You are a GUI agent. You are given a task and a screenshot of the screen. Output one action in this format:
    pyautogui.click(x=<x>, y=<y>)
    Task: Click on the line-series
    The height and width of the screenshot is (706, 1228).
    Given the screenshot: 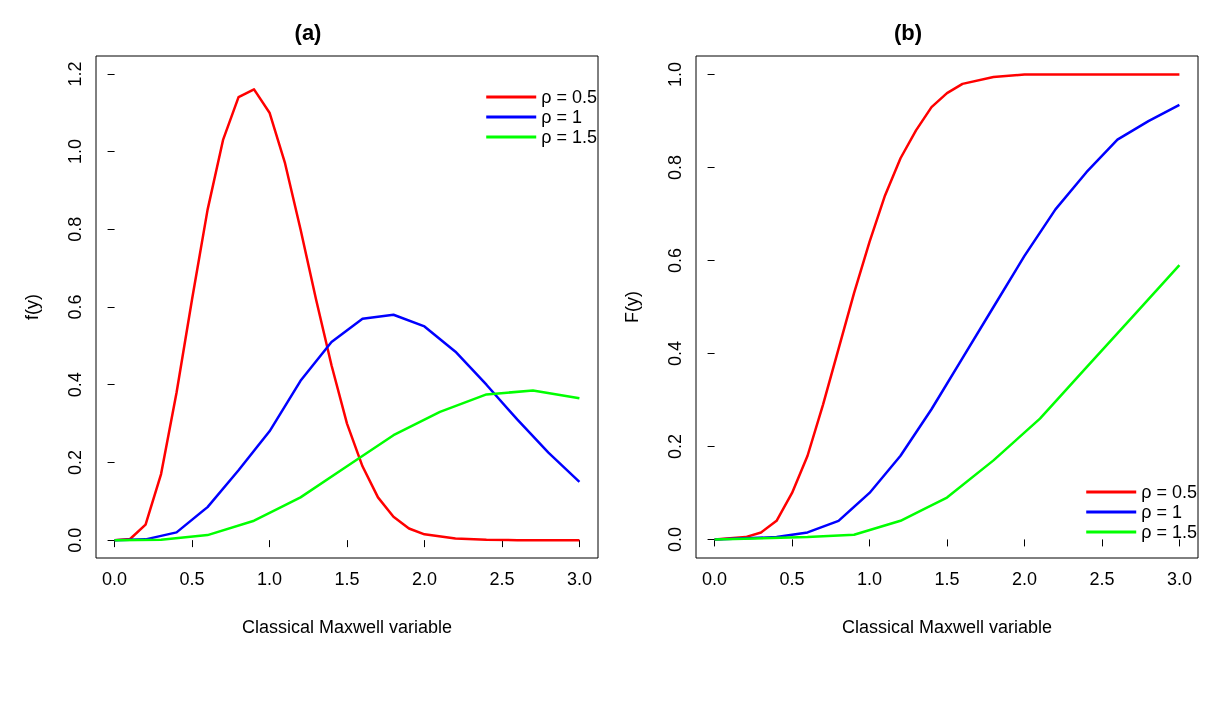 What is the action you would take?
    pyautogui.click(x=347, y=465)
    